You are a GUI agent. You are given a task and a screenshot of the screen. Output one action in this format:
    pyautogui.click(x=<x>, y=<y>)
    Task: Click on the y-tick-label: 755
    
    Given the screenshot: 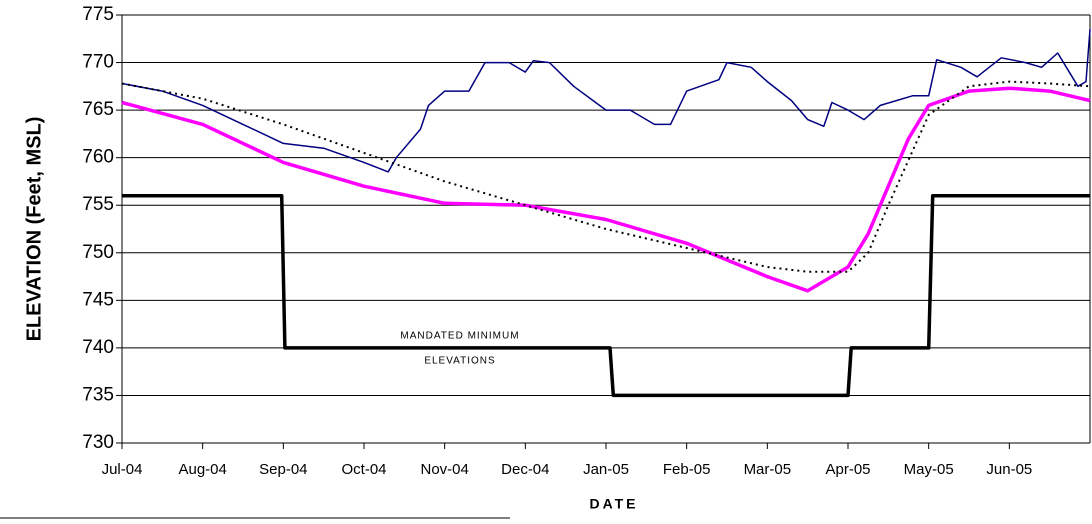 What is the action you would take?
    pyautogui.click(x=98, y=204)
    